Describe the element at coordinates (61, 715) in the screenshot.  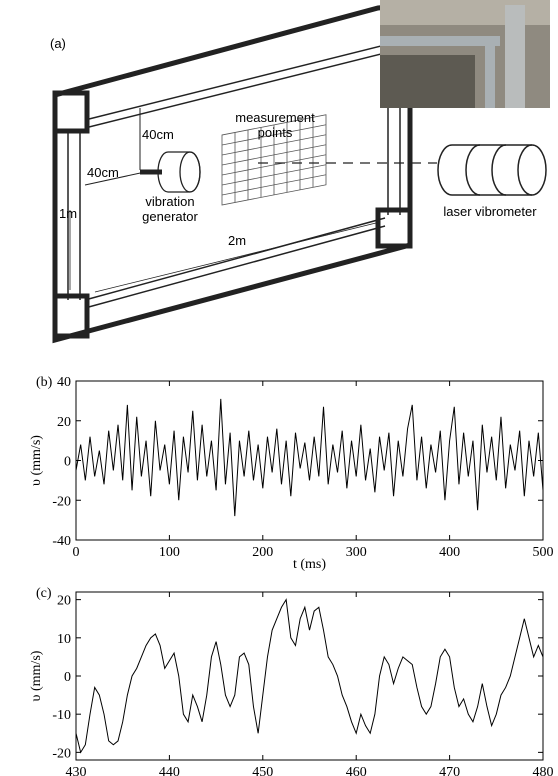
I see `y-tick-label: -10` at that location.